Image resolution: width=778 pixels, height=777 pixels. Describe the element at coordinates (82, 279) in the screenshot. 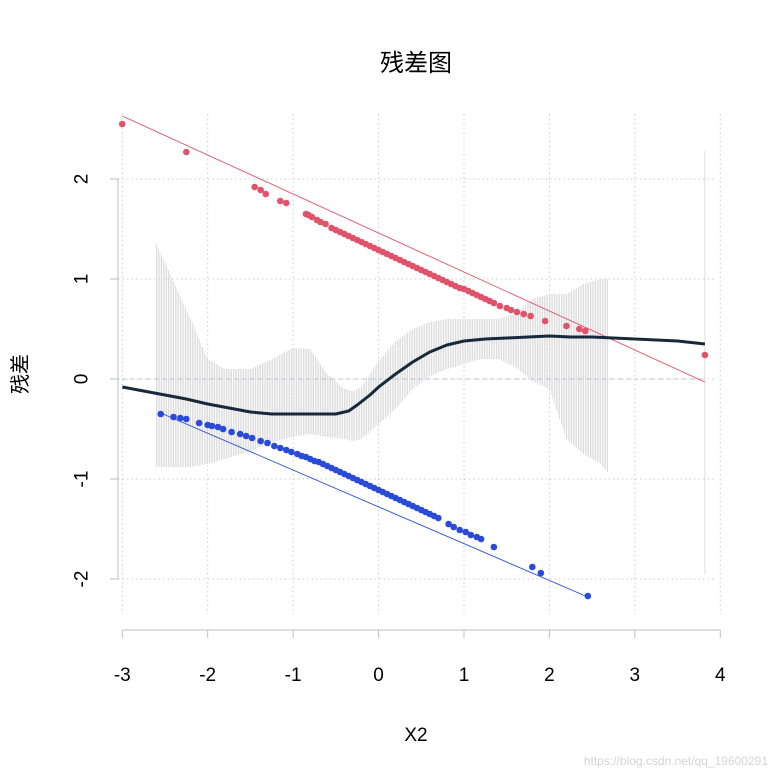

I see `y-tick-label: 1` at that location.